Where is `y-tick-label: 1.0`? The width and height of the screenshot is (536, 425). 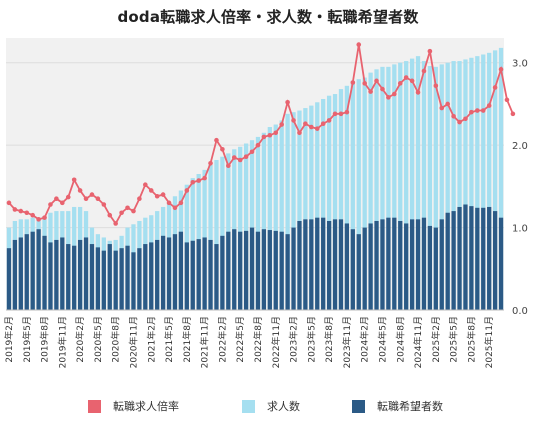 y-tick-label: 1.0 is located at coordinates (520, 229).